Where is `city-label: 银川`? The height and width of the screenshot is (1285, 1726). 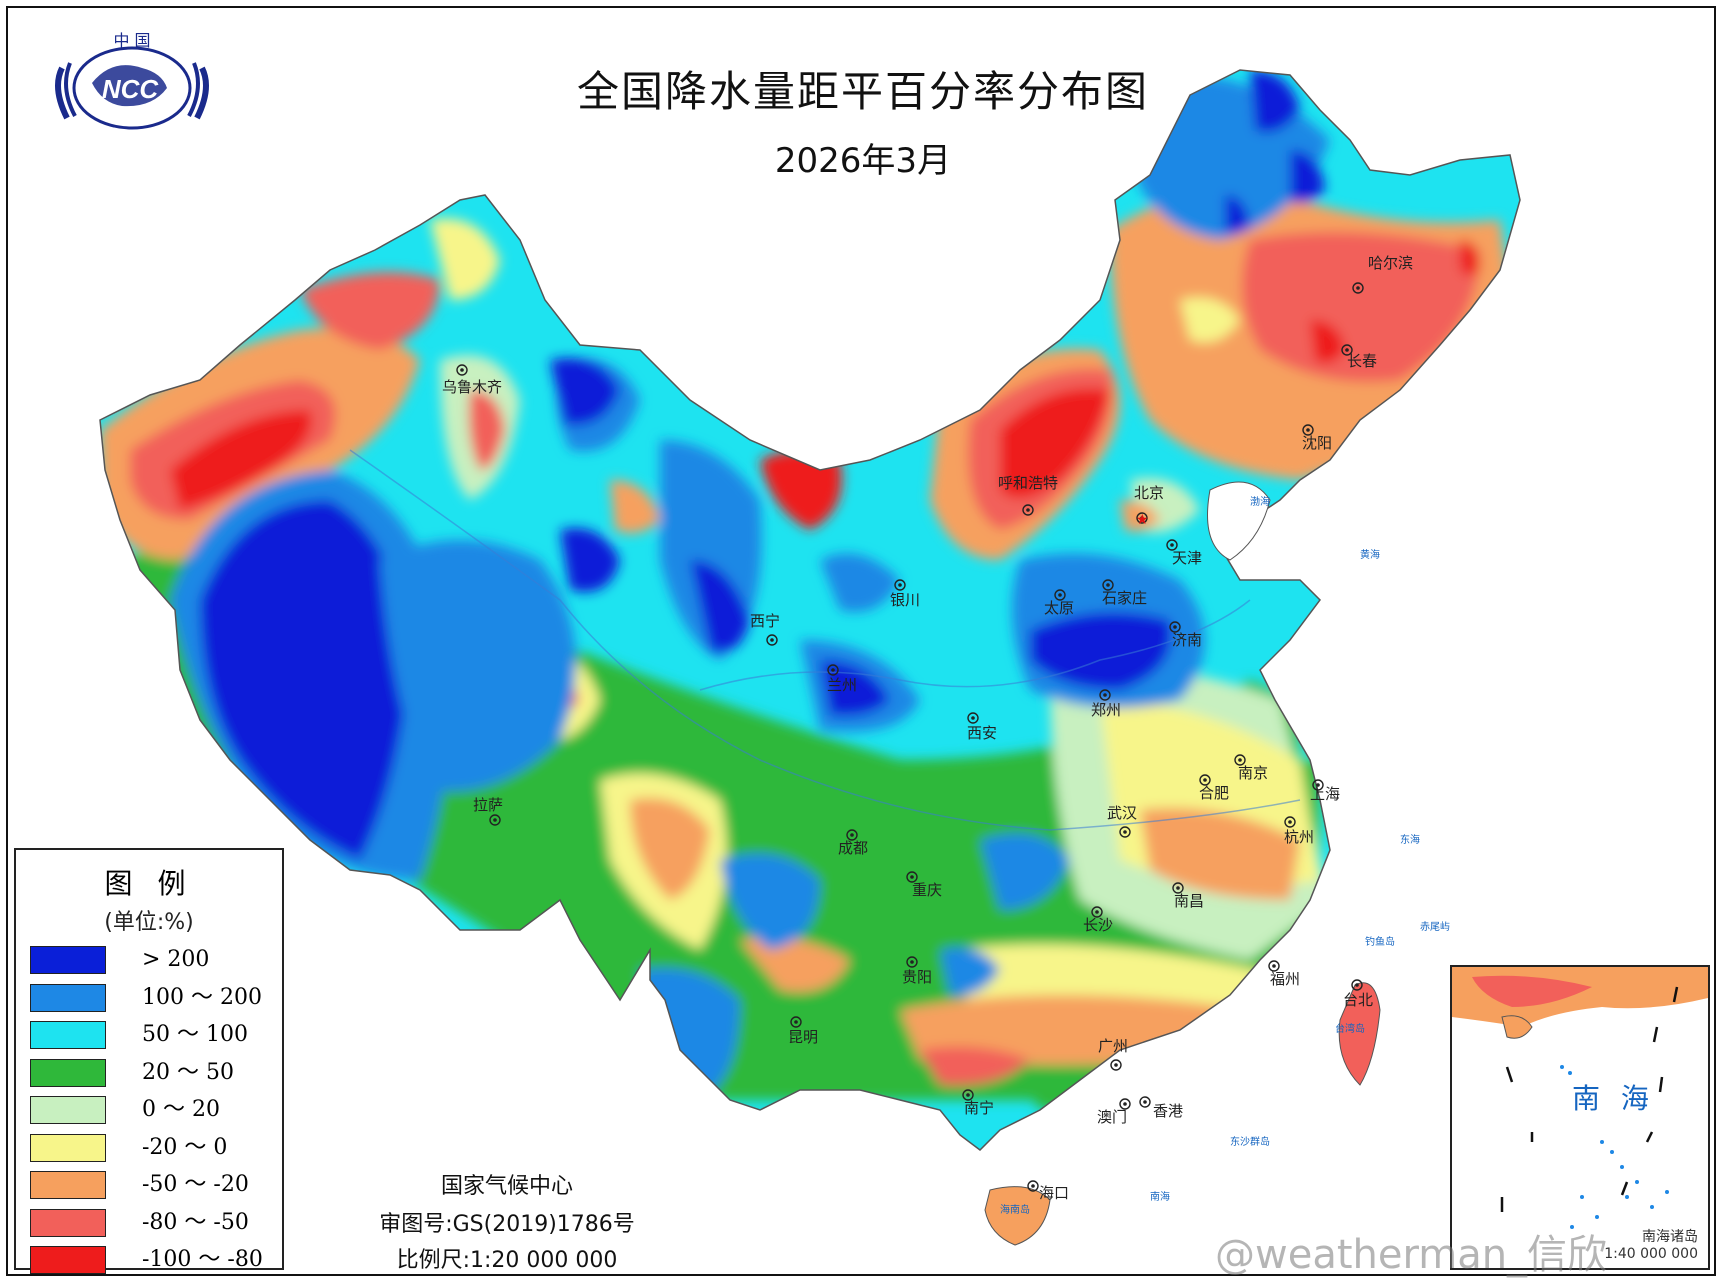 city-label: 银川 is located at coordinates (905, 600).